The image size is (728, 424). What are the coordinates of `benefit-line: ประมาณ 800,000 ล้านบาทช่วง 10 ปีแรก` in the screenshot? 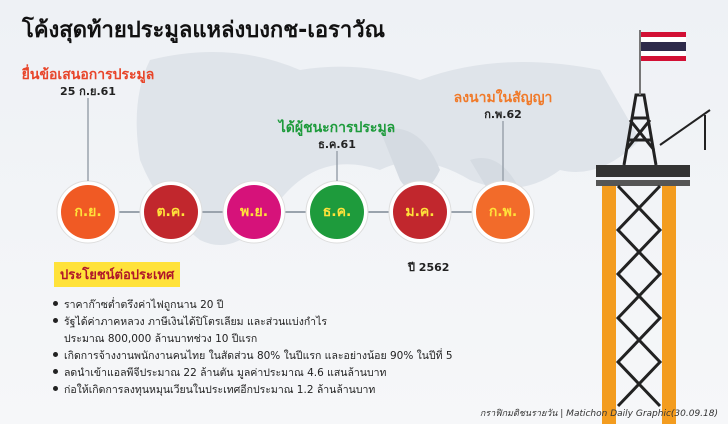 It's located at (161, 339).